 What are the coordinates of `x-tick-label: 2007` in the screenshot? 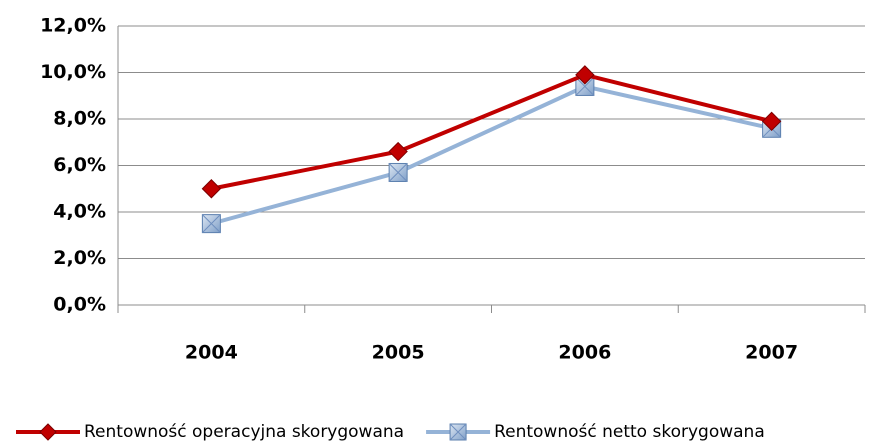 It's located at (771, 353).